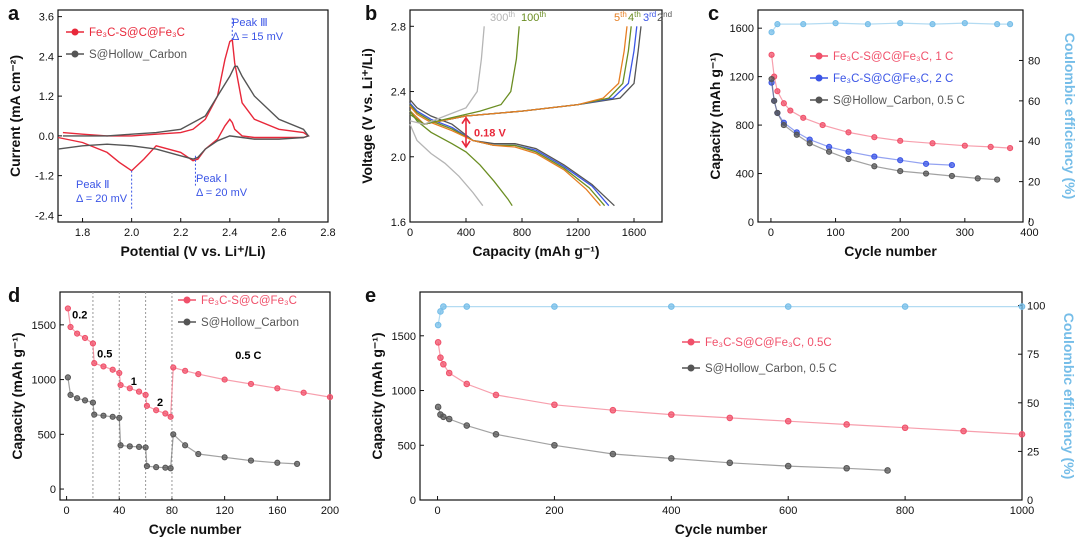  I want to click on y2-tick-label: 80, so click(1034, 61).